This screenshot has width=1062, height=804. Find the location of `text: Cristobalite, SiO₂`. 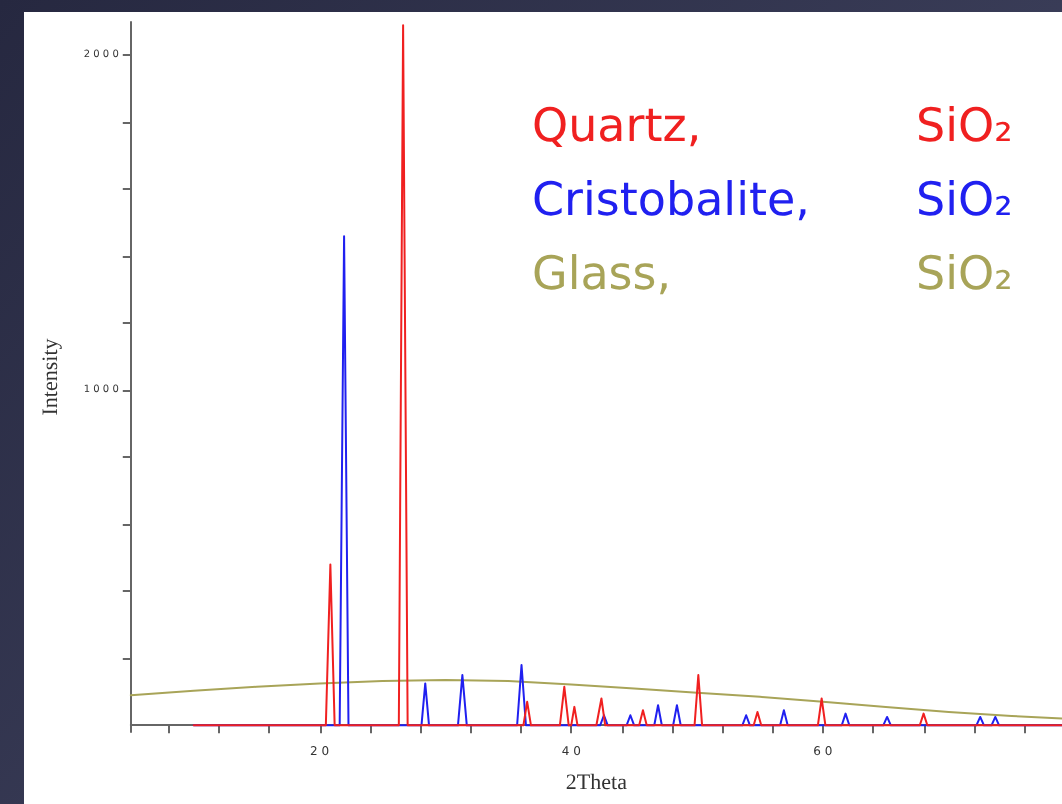

text: Cristobalite, SiO₂ is located at coordinates (772, 201).